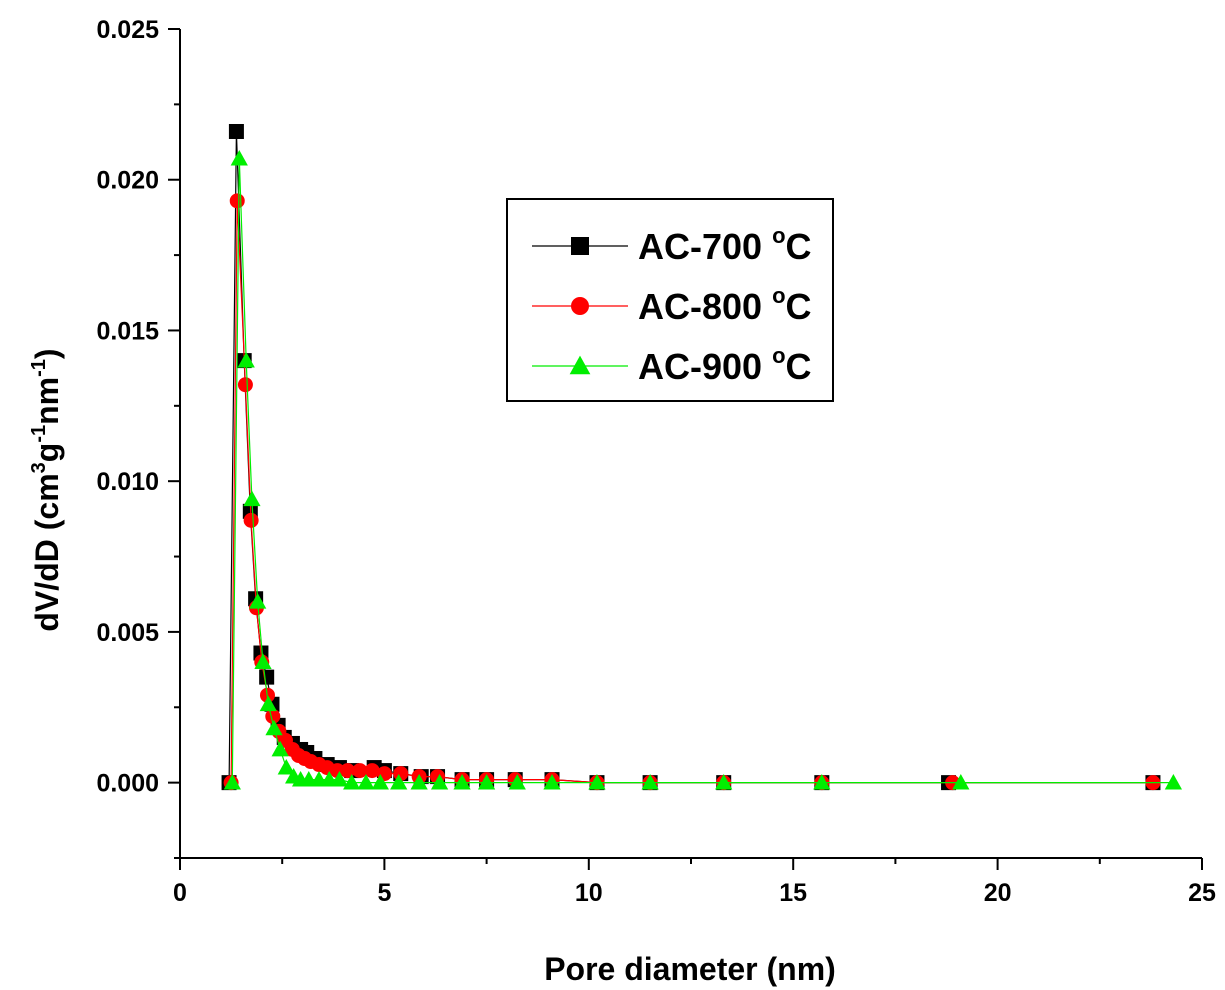  I want to click on x-tick-label: 0, so click(180, 893).